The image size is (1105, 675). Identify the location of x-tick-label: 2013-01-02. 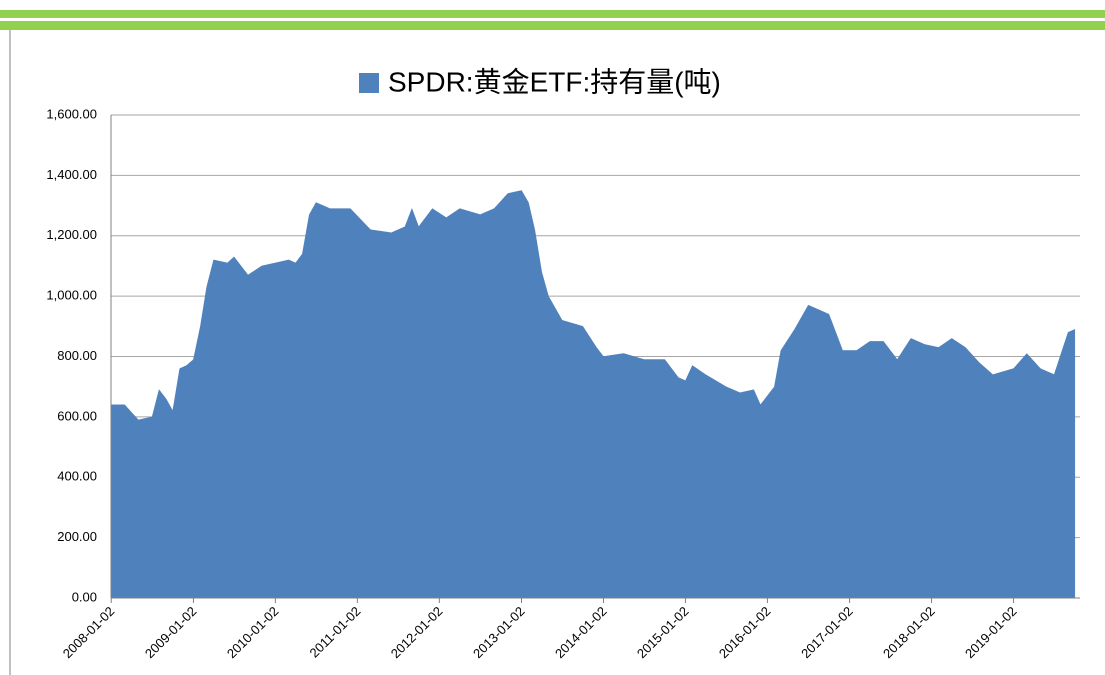
(499, 633).